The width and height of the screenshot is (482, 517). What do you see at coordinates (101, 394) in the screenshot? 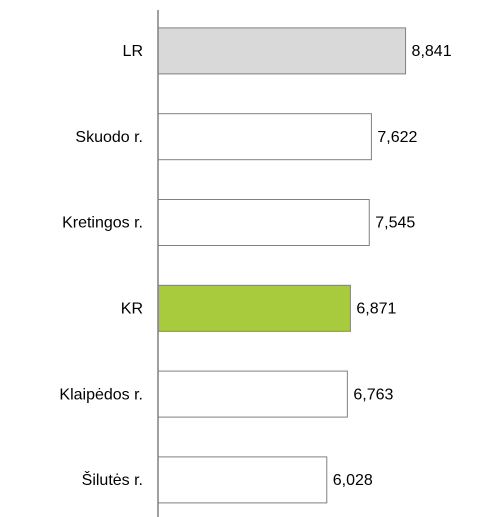
I see `category-label: Klaipėdos r.` at bounding box center [101, 394].